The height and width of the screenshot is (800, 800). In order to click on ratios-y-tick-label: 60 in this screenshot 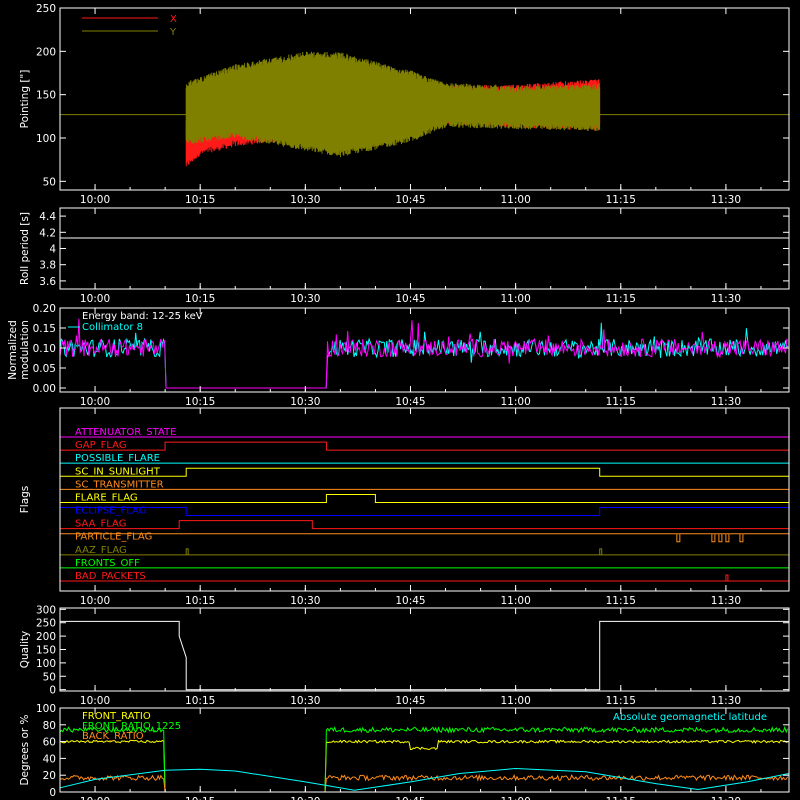, I will do `click(49, 743)`.